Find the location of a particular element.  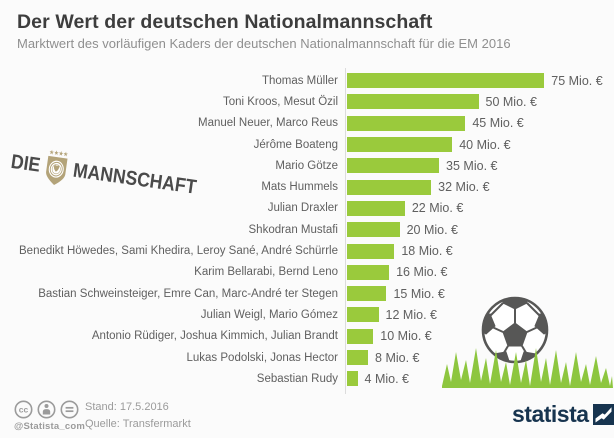

license-icons: cc is located at coordinates (46, 409).